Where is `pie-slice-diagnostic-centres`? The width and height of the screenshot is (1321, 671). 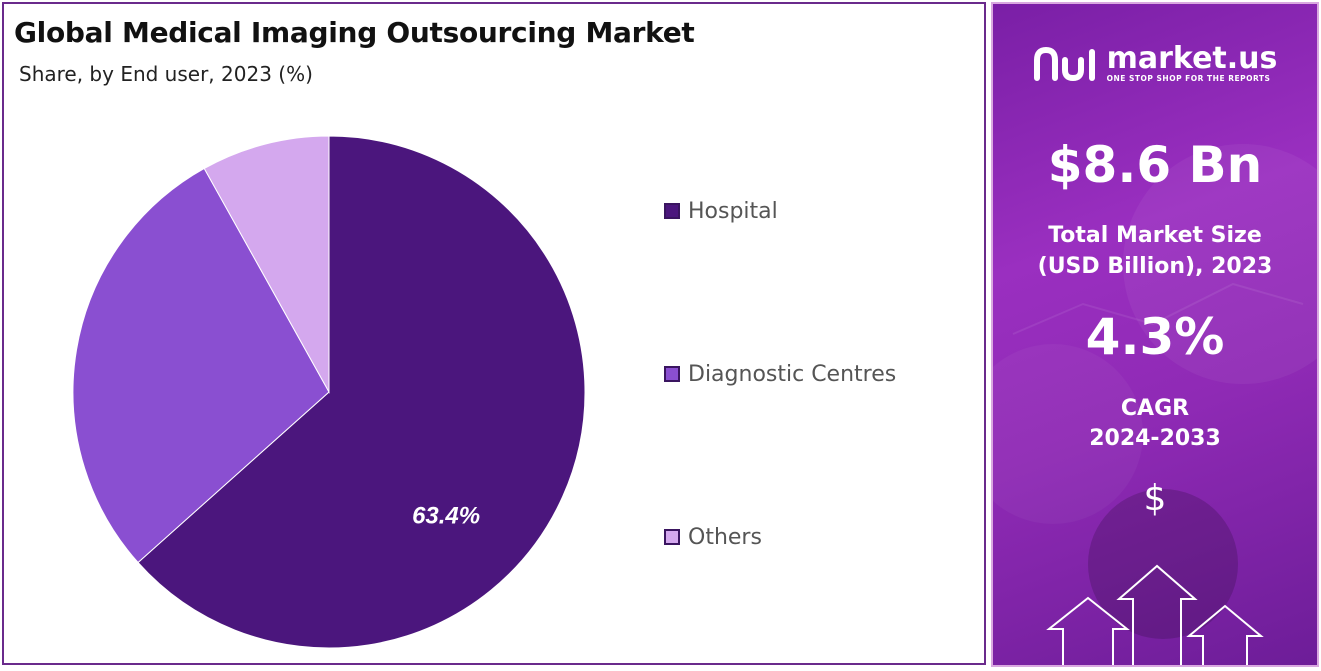 pie-slice-diagnostic-centres is located at coordinates (201, 365).